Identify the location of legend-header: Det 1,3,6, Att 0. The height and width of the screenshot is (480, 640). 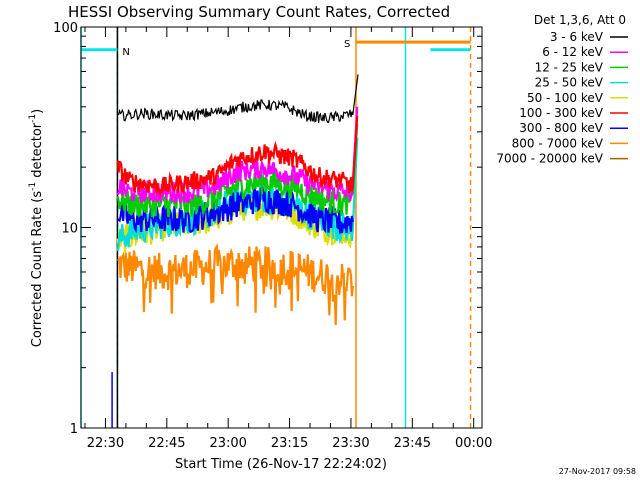
(580, 20).